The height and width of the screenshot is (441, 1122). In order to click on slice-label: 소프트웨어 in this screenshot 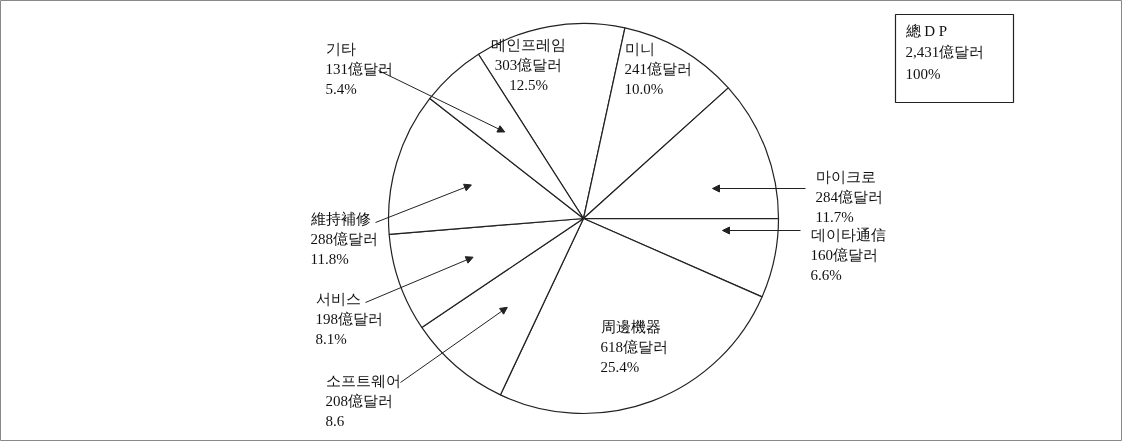, I will do `click(363, 380)`.